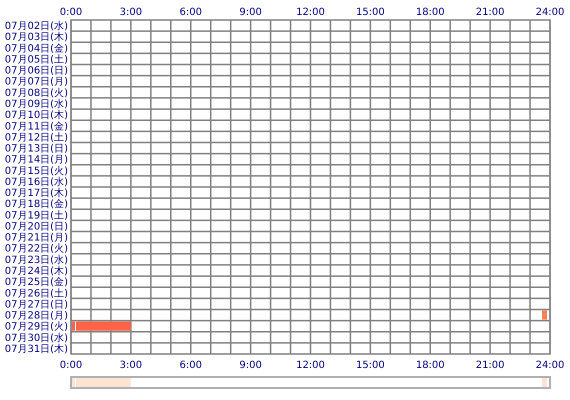 The width and height of the screenshot is (570, 400). Describe the element at coordinates (250, 365) in the screenshot. I see `x2-tick-label: 9:00` at that location.